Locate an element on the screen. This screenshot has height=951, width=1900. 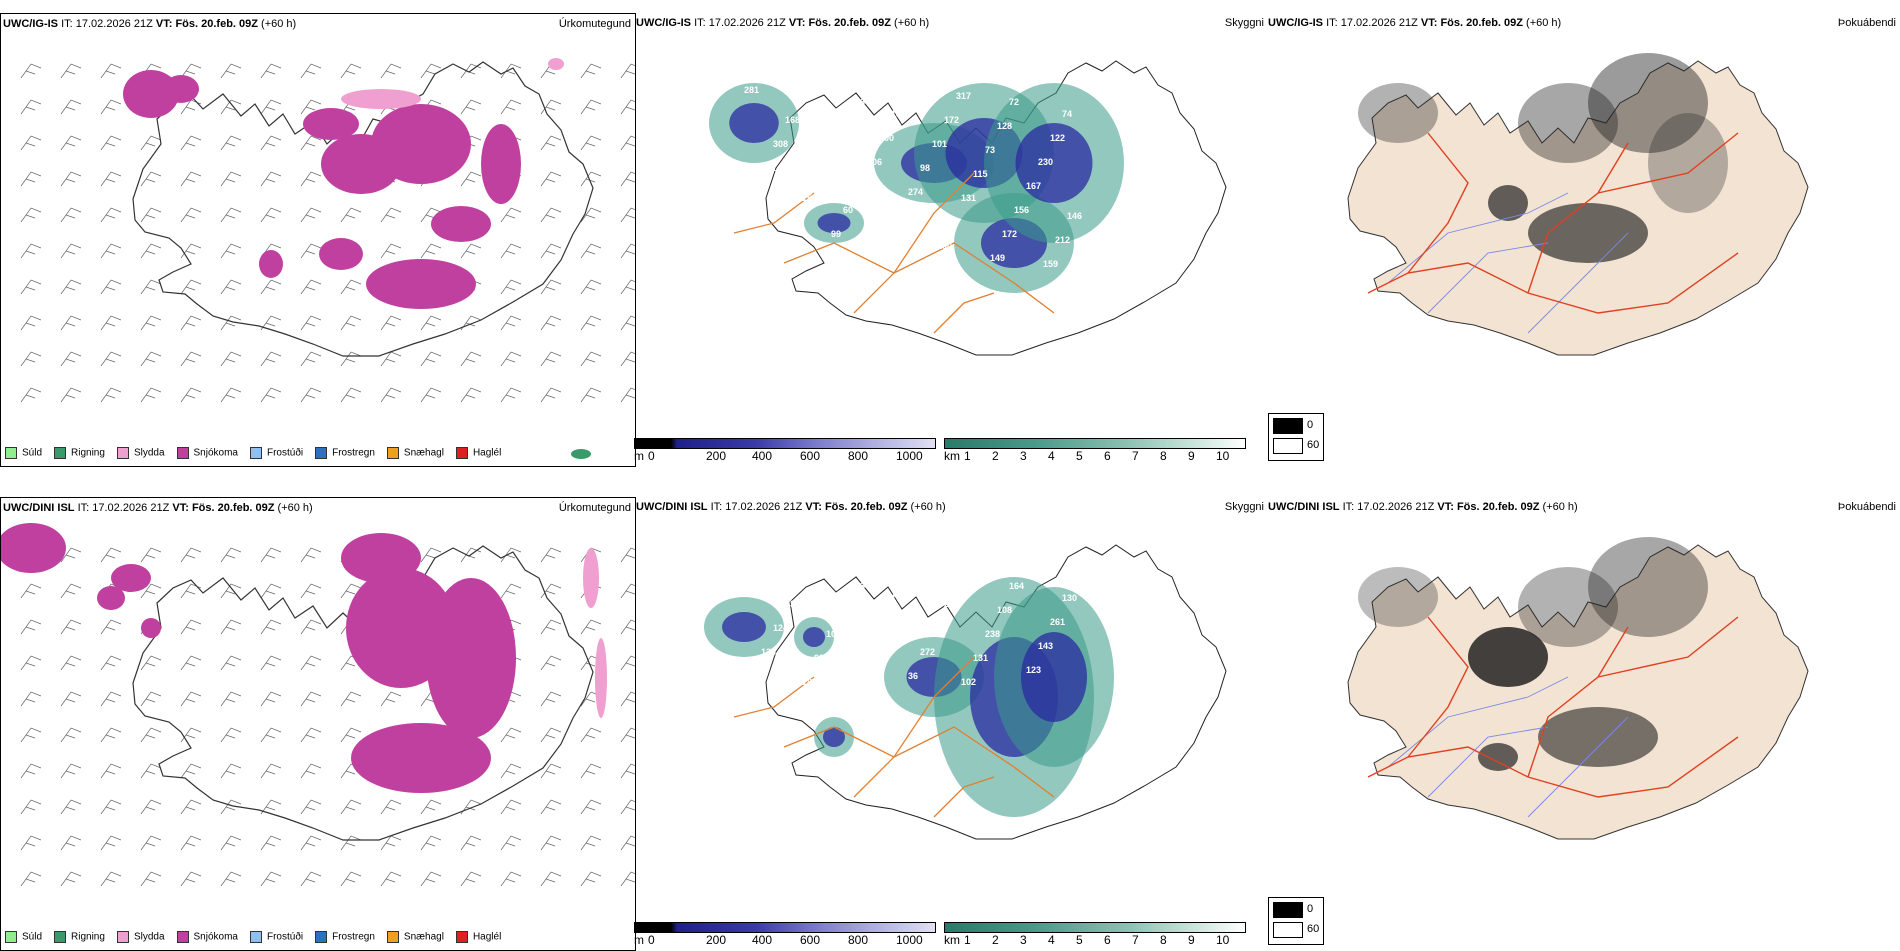
cloud-base-label: 230 is located at coordinates (1045, 162).